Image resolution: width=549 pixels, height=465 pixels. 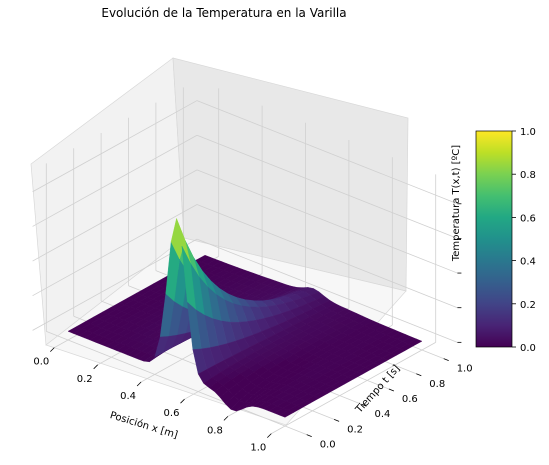 I want to click on y-tick-label: 0.2, so click(x=355, y=429).